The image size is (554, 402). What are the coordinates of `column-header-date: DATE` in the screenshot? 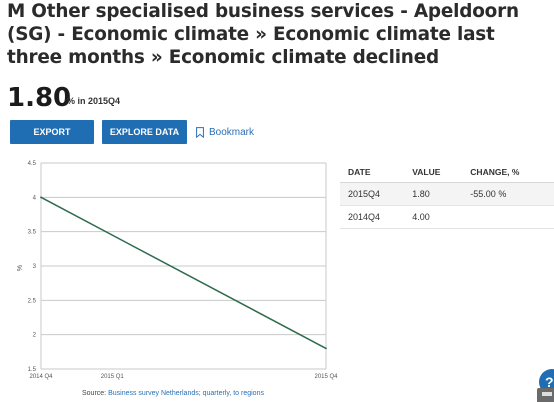 It's located at (372, 172).